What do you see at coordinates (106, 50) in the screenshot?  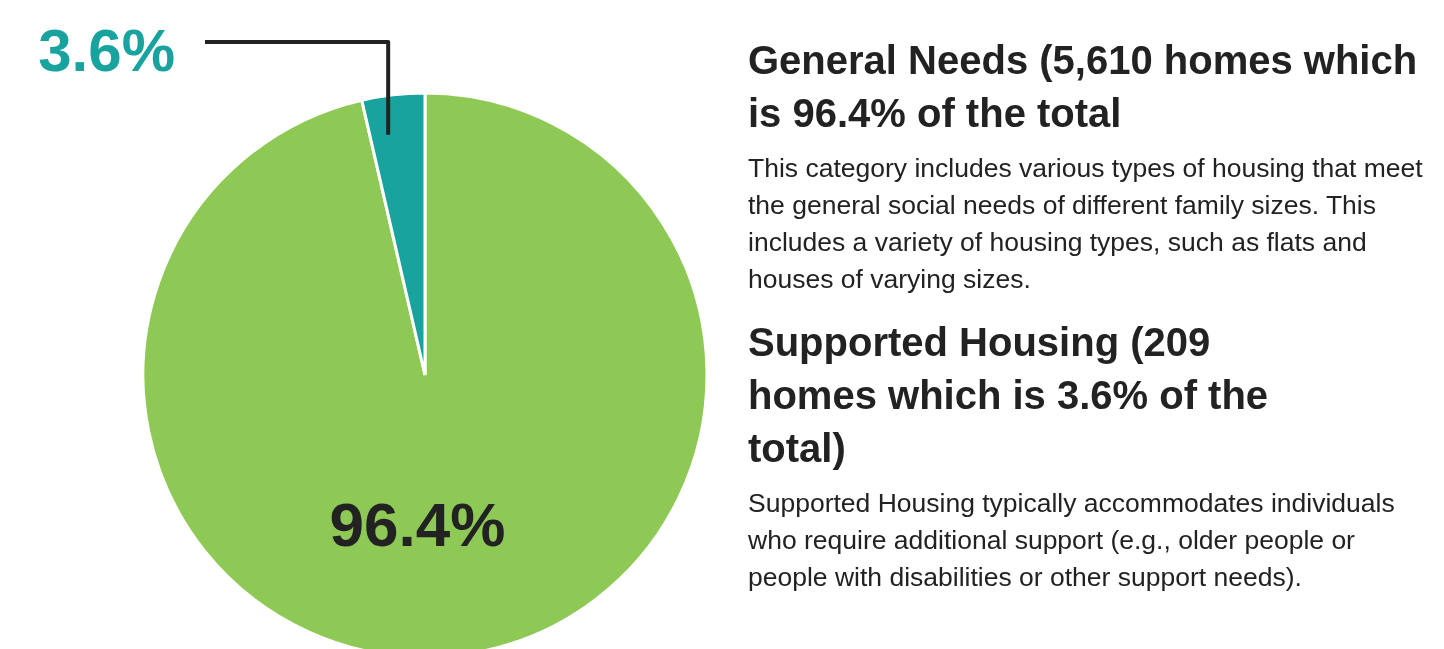 I see `data-label: 3.6%` at bounding box center [106, 50].